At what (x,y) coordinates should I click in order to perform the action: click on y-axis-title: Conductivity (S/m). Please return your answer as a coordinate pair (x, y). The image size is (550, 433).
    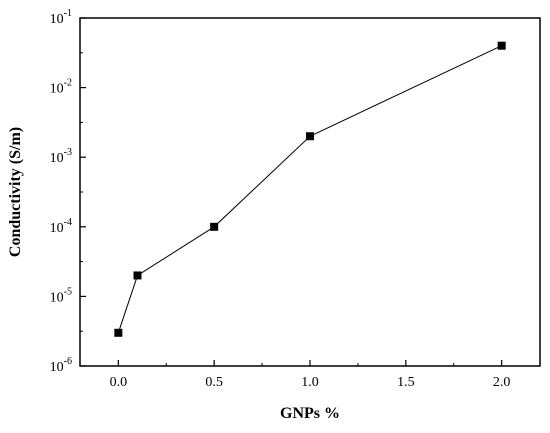
    Looking at the image, I should click on (15, 192).